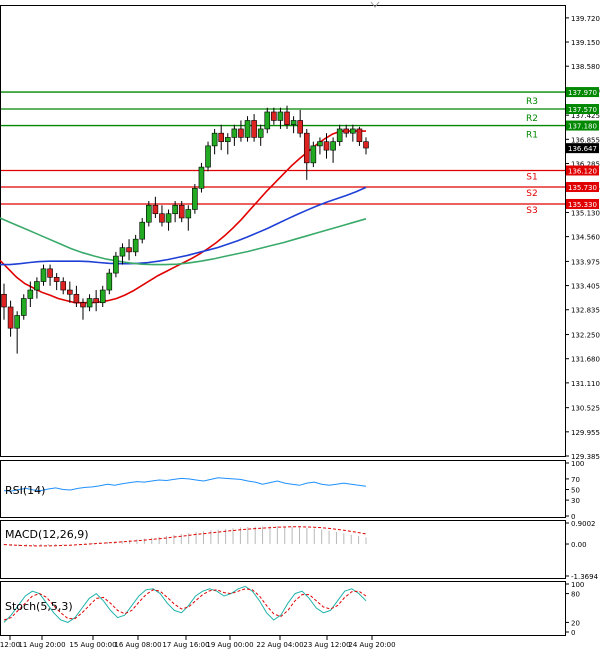 This screenshot has width=600, height=657. What do you see at coordinates (532, 136) in the screenshot?
I see `level-name-r1: R1` at bounding box center [532, 136].